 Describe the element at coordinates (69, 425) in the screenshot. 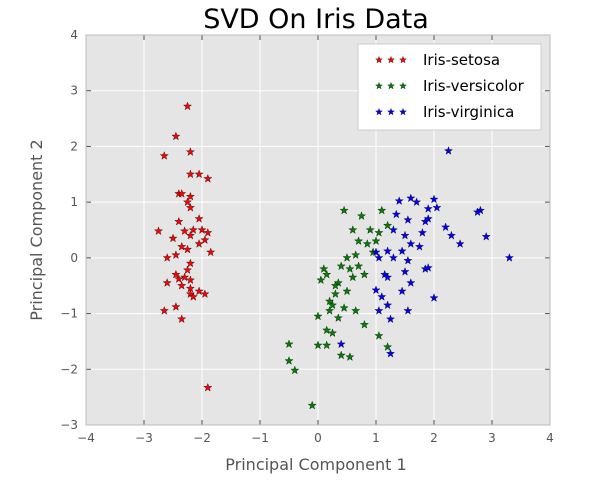

I see `y-tick-label: −3` at that location.